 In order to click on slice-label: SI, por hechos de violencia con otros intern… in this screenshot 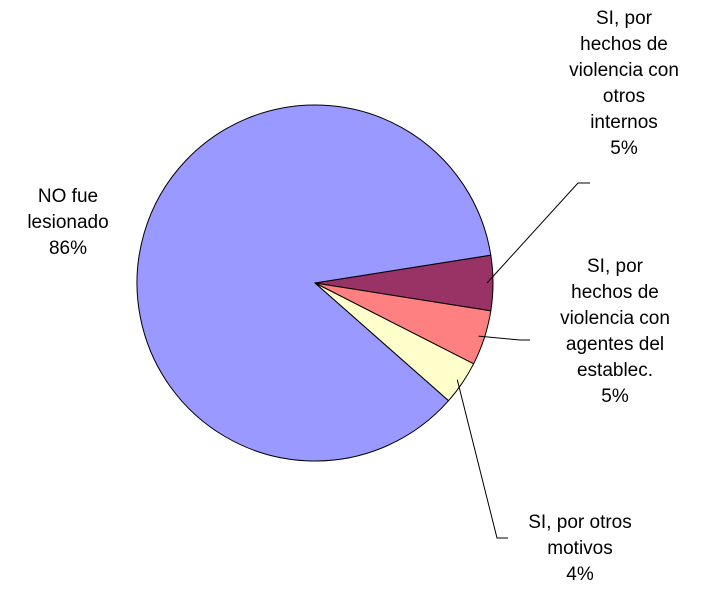, I will do `click(624, 70)`.